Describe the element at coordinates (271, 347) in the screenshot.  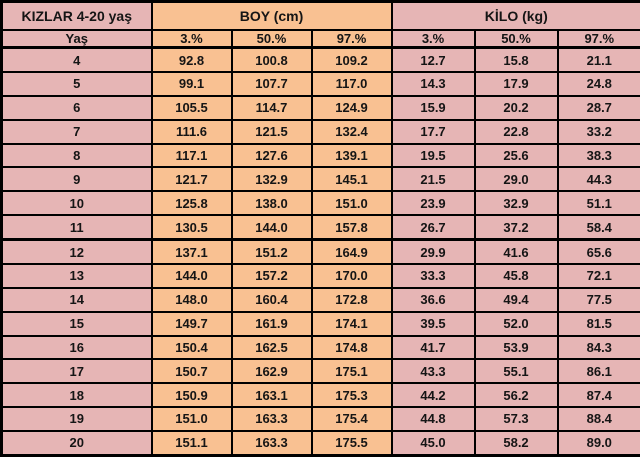
I see `boy-p50-cell: 162.5` at that location.